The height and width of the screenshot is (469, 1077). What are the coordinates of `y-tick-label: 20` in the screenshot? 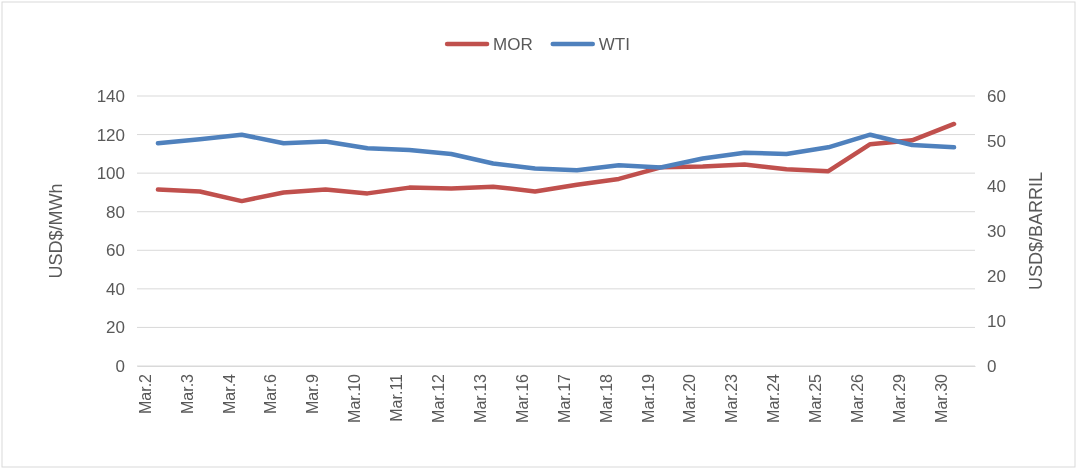 It's located at (115, 328).